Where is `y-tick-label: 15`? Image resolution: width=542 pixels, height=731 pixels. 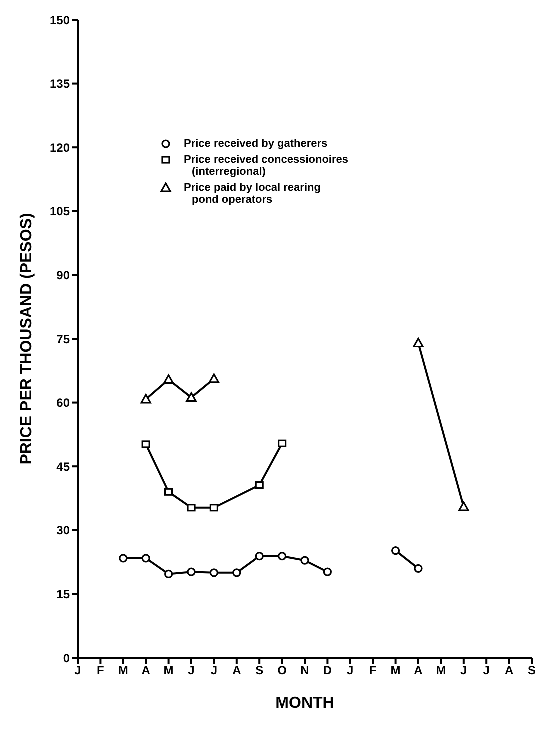
y-tick-label: 15 is located at coordinates (63, 594).